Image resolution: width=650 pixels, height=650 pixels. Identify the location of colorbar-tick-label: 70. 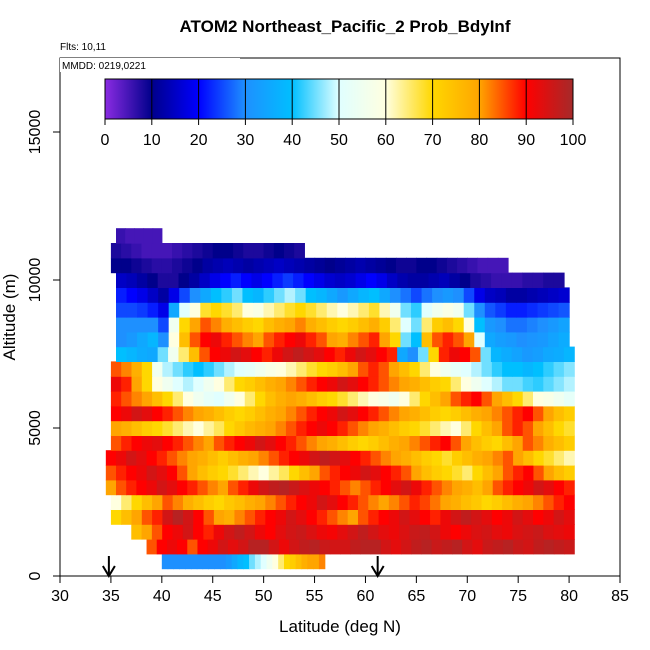
(433, 140).